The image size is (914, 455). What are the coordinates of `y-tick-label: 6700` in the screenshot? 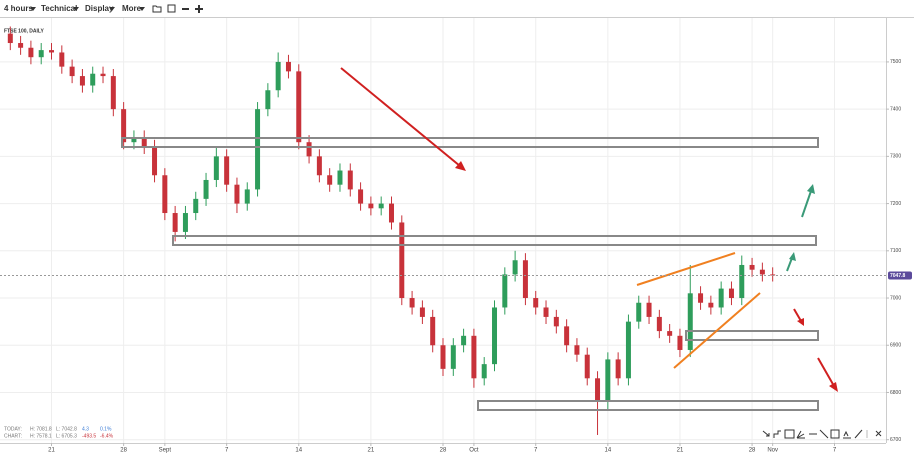 It's located at (895, 440).